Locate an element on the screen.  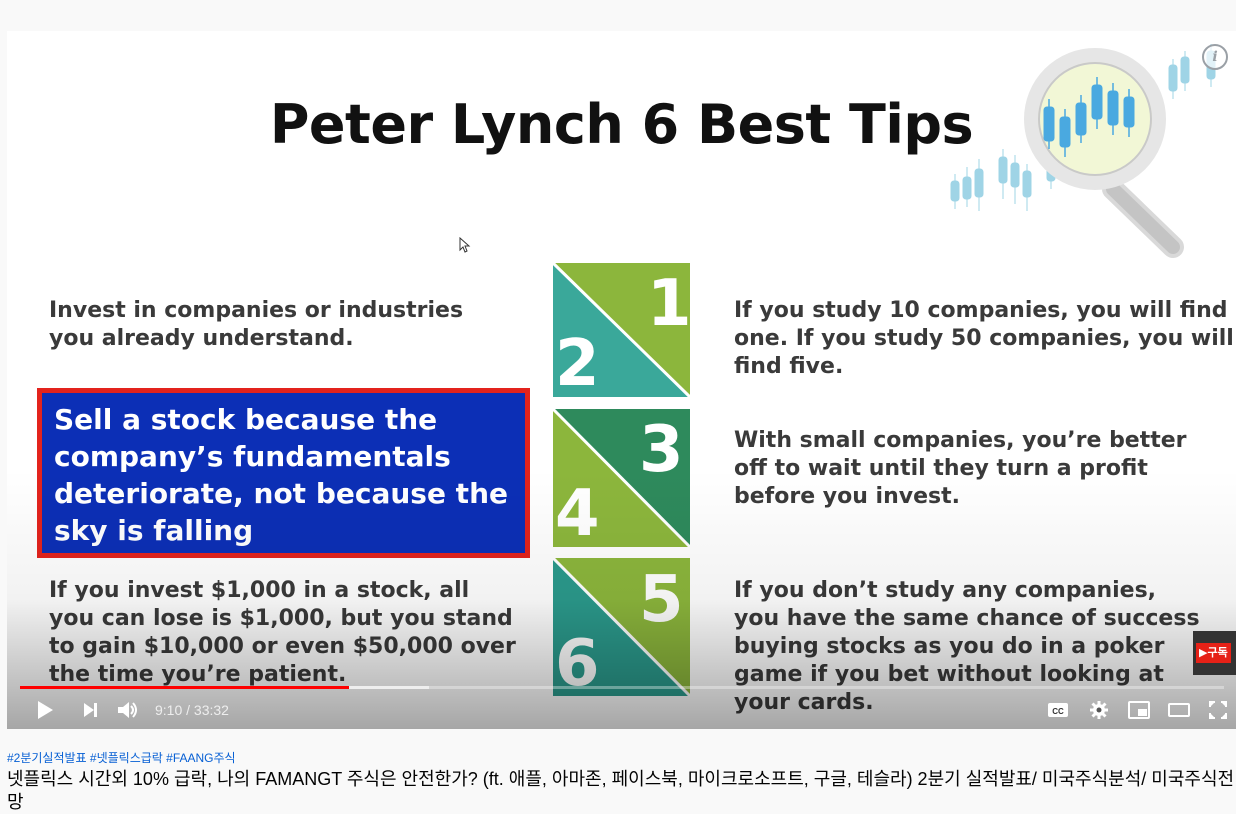
fullscreen-icon is located at coordinates (1218, 710).